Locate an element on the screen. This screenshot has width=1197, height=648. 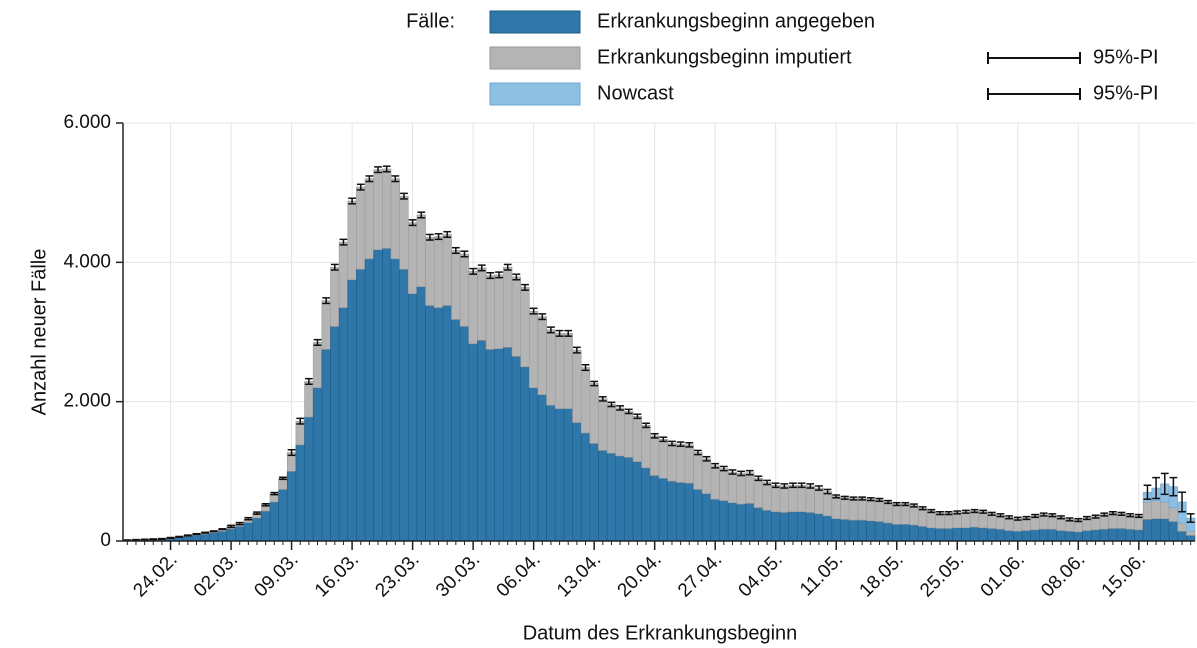
y-tick-label: 2.000 is located at coordinates (87, 401).